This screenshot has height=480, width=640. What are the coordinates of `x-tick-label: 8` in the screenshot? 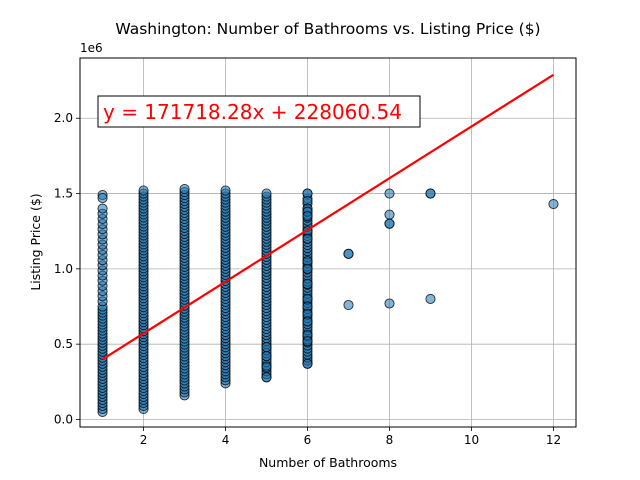 It's located at (390, 440).